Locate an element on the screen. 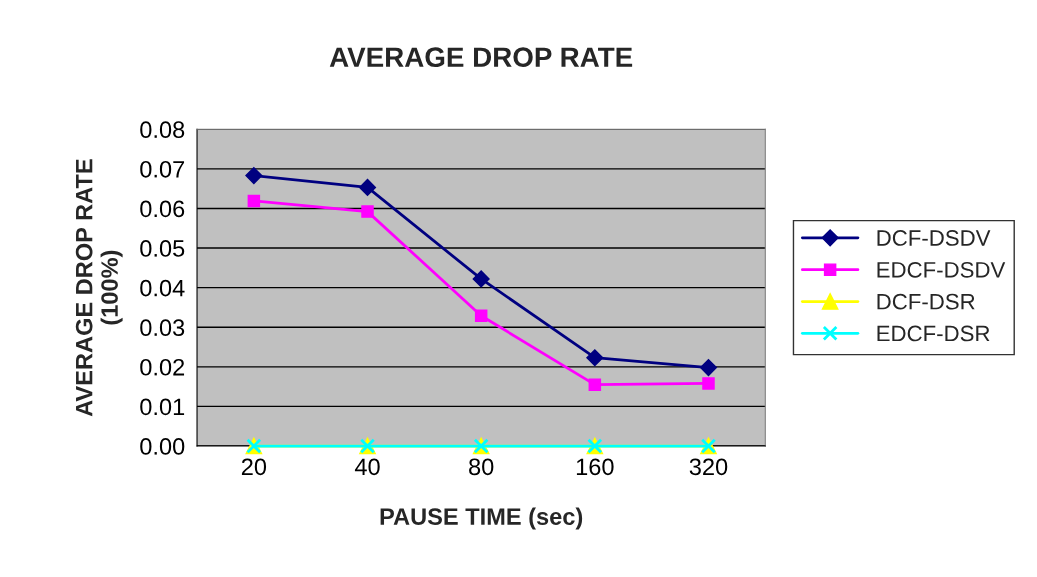 The image size is (1037, 577). x-tick-label: 160 is located at coordinates (595, 467).